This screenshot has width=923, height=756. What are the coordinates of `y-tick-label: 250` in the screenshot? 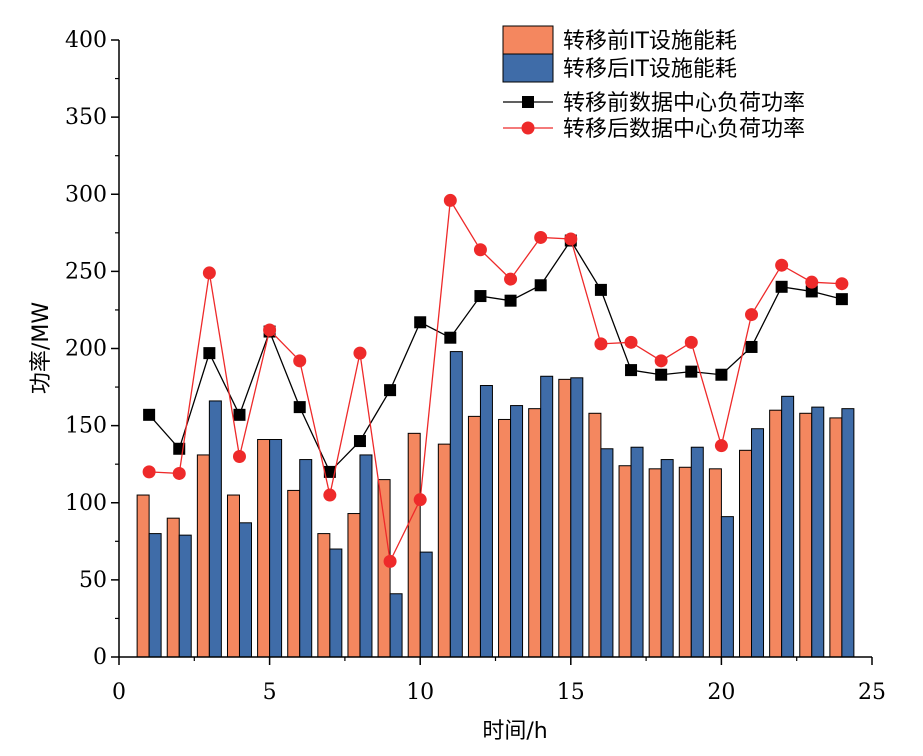 It's located at (86, 271).